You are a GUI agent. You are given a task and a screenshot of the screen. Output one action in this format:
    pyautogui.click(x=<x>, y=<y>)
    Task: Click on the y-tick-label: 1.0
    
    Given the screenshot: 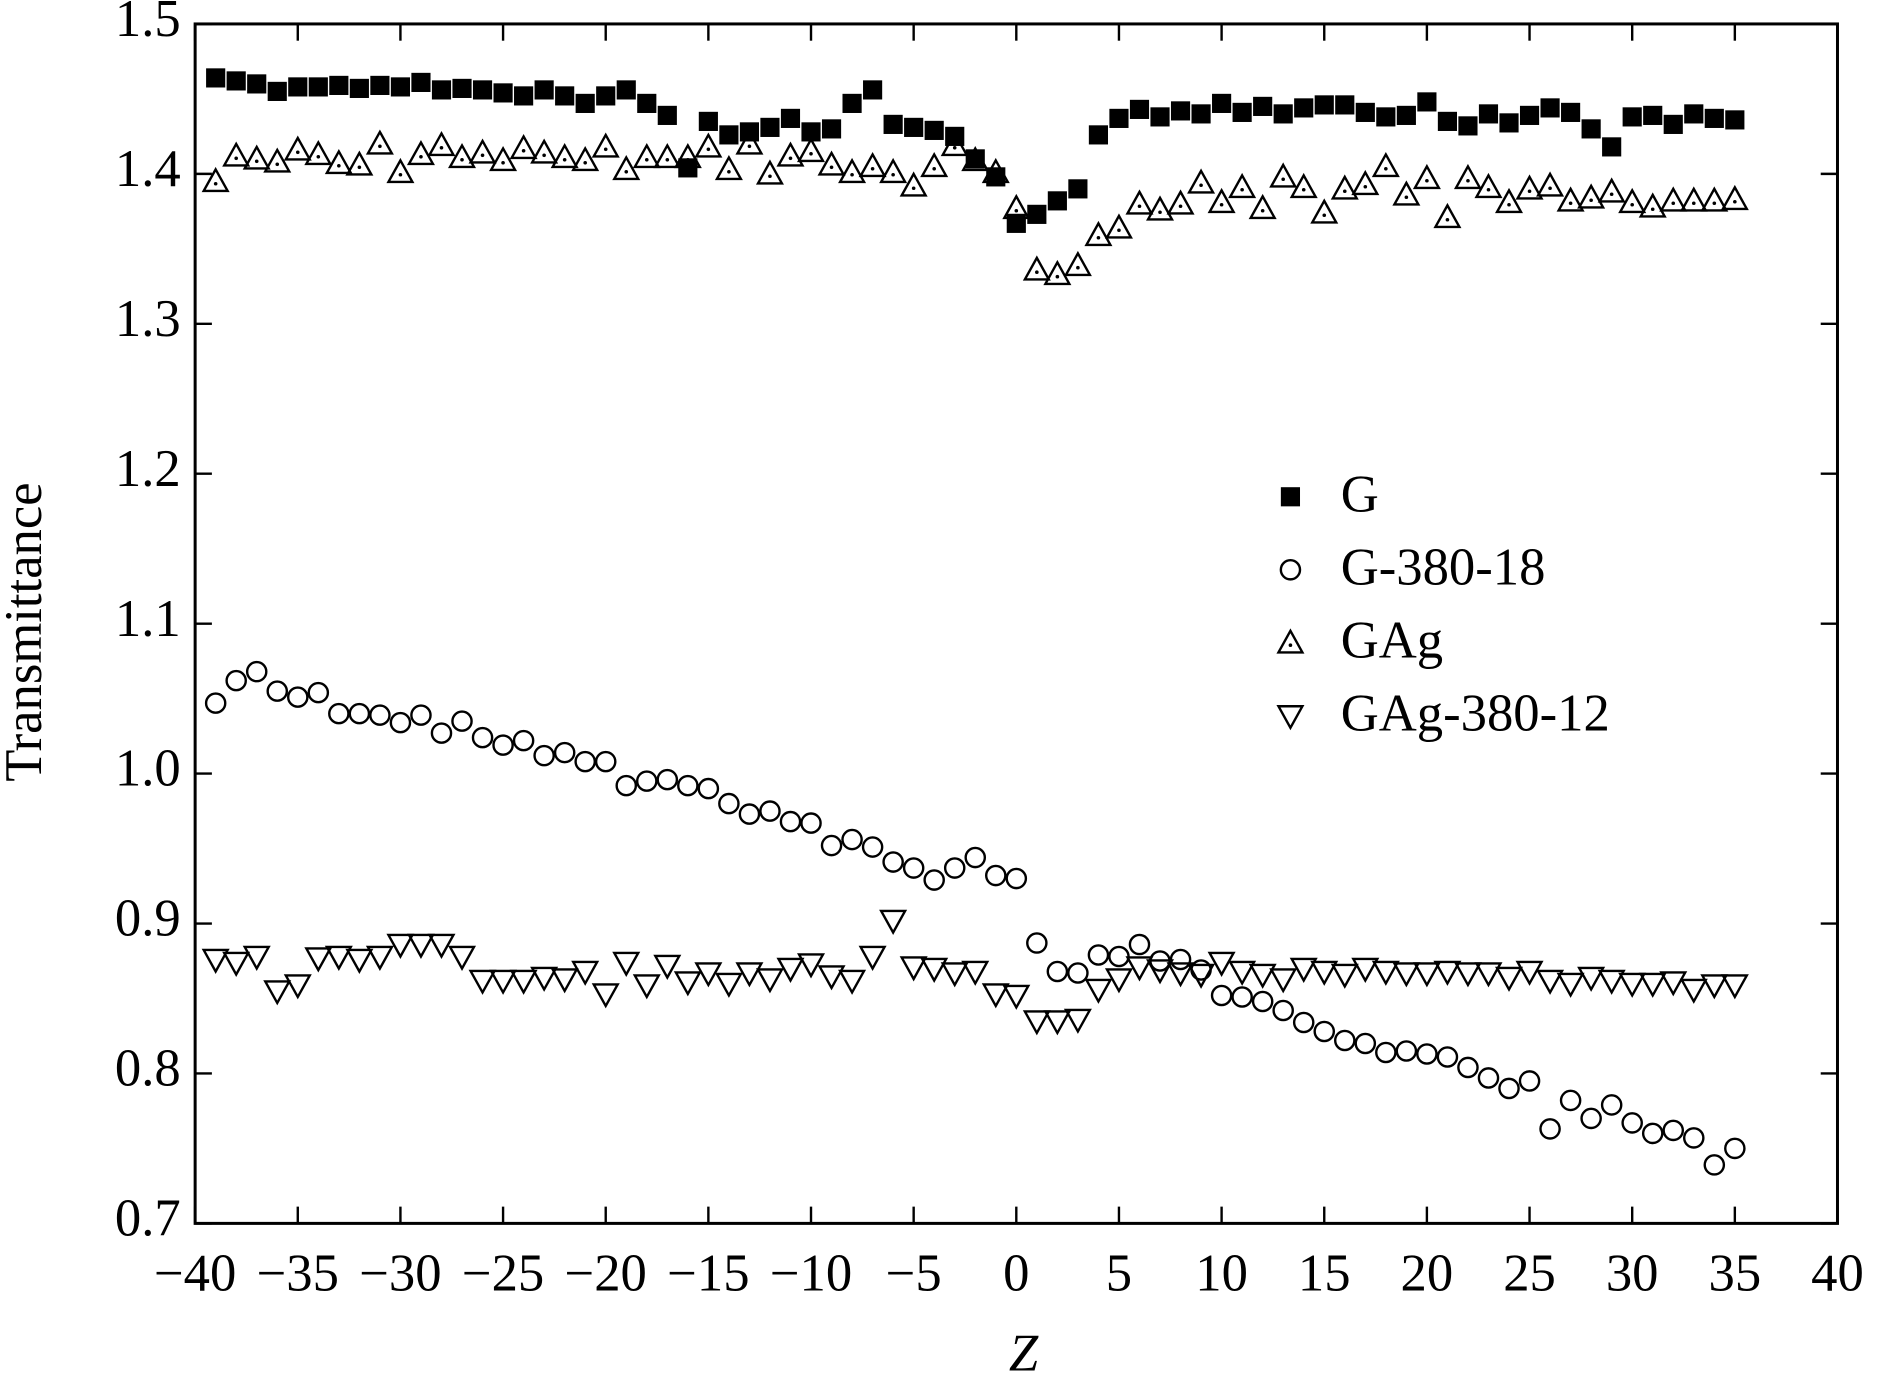 What is the action you would take?
    pyautogui.click(x=148, y=769)
    